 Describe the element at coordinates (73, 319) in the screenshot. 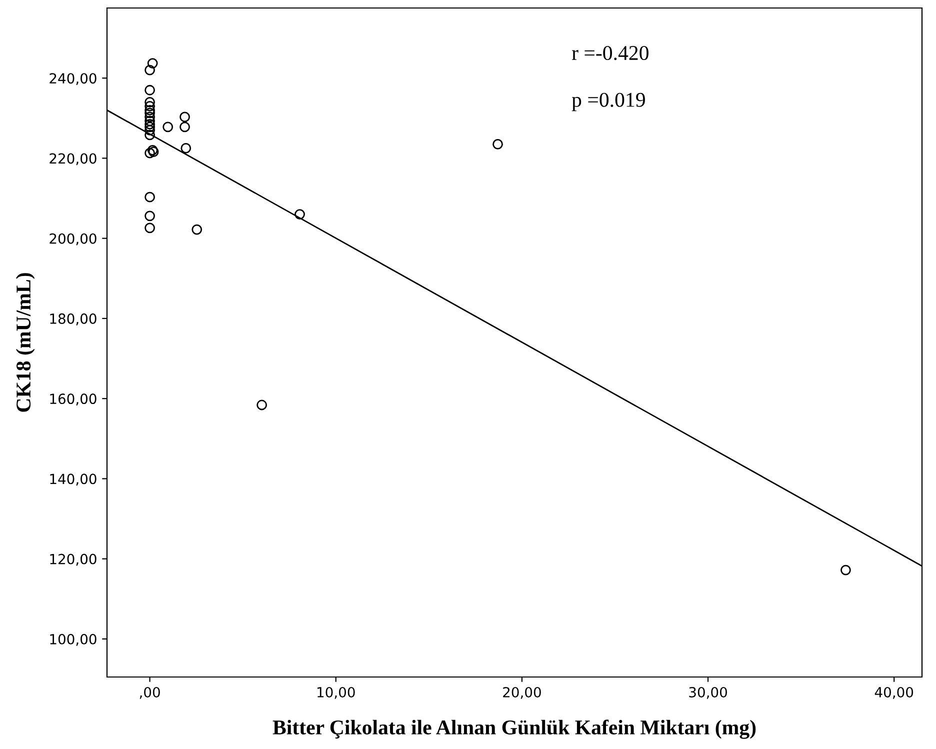

I see `y-tick-label: 180,00` at that location.